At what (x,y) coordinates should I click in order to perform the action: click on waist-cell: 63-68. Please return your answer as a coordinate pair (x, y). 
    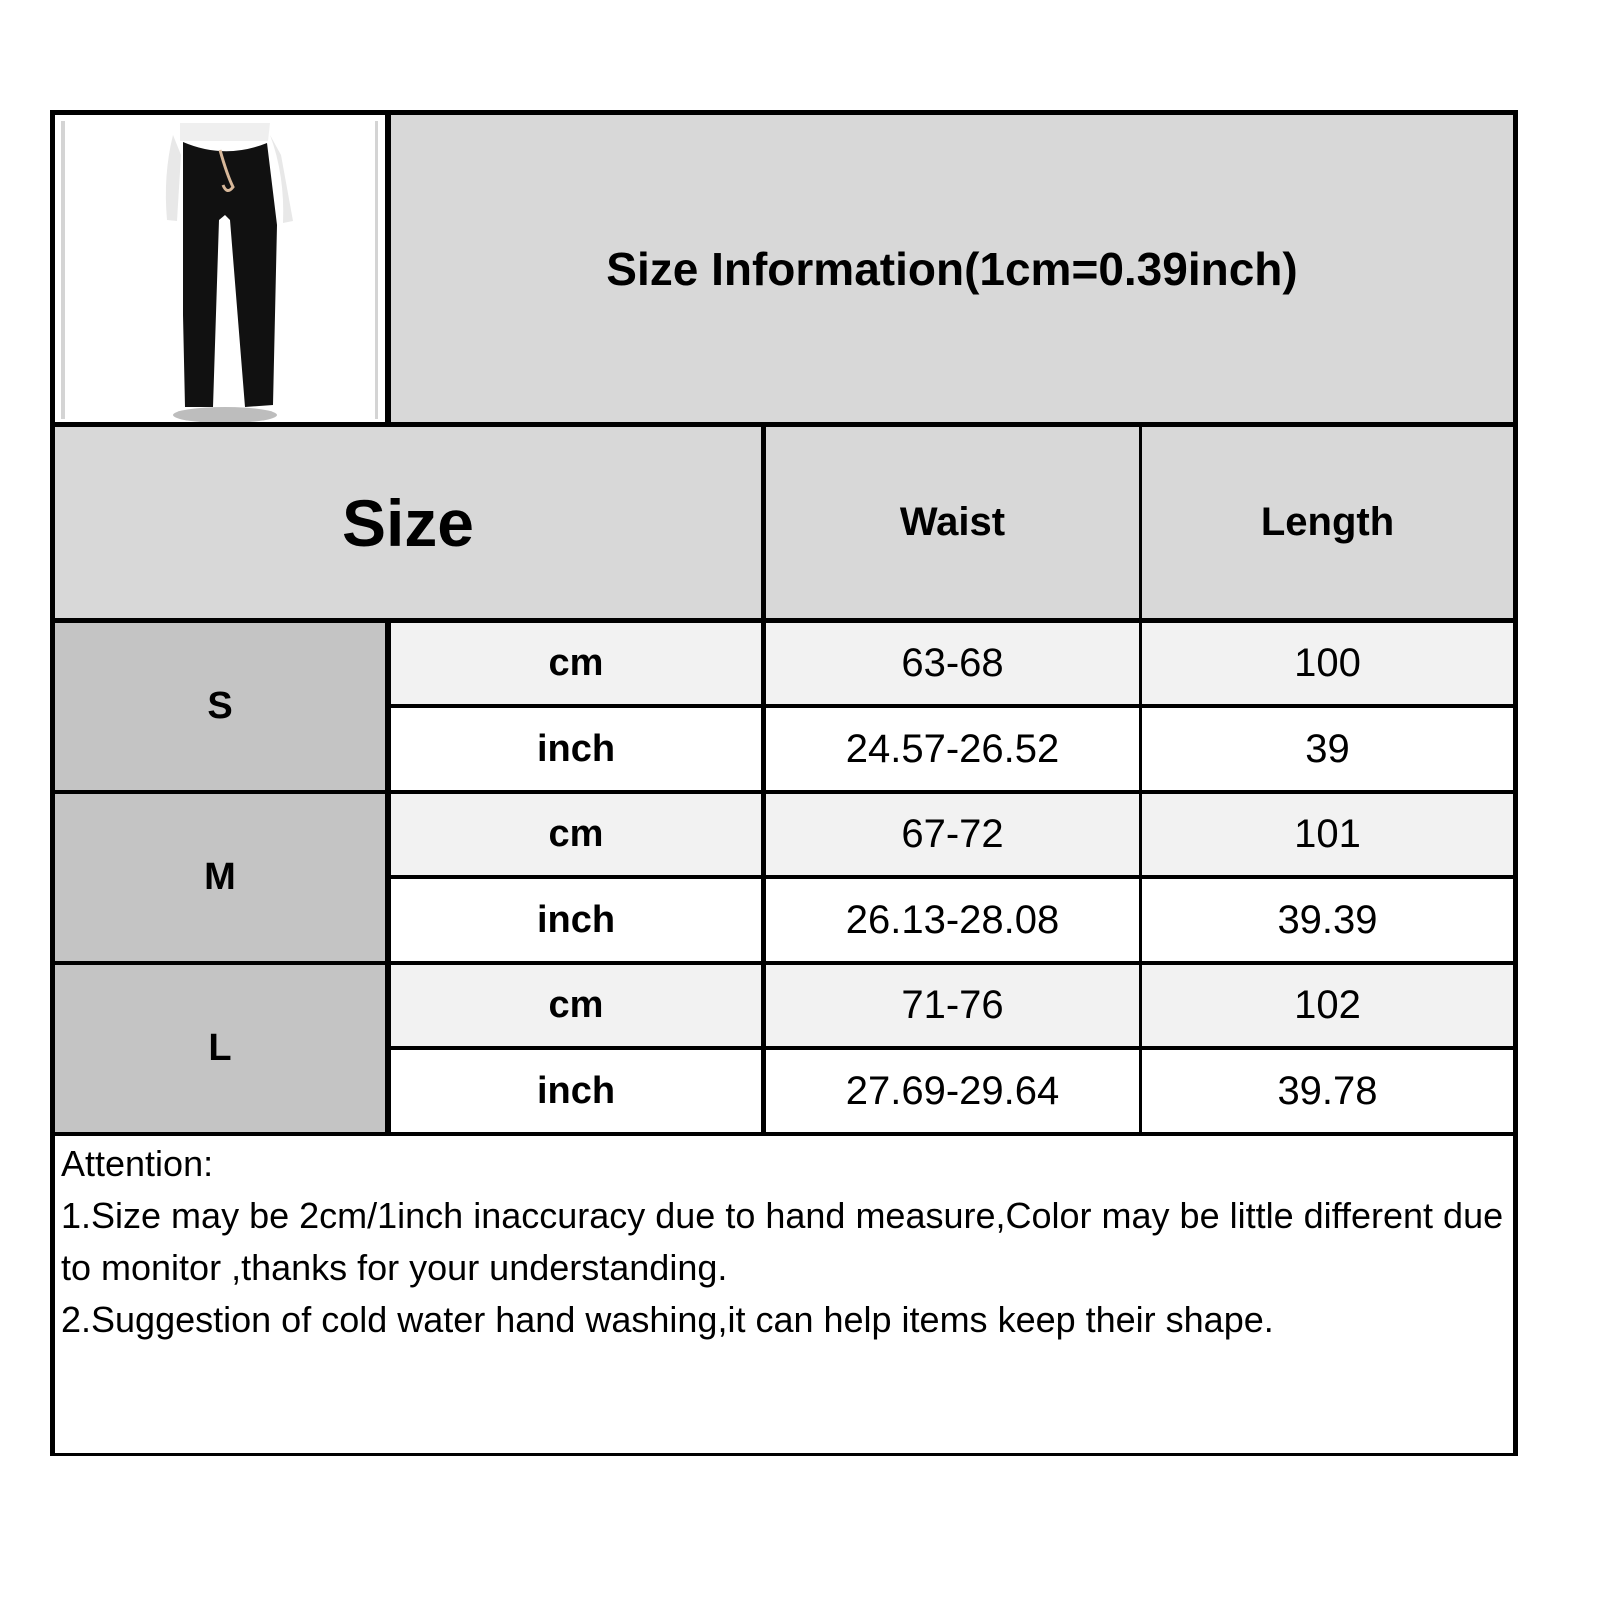
    Looking at the image, I should click on (952, 663).